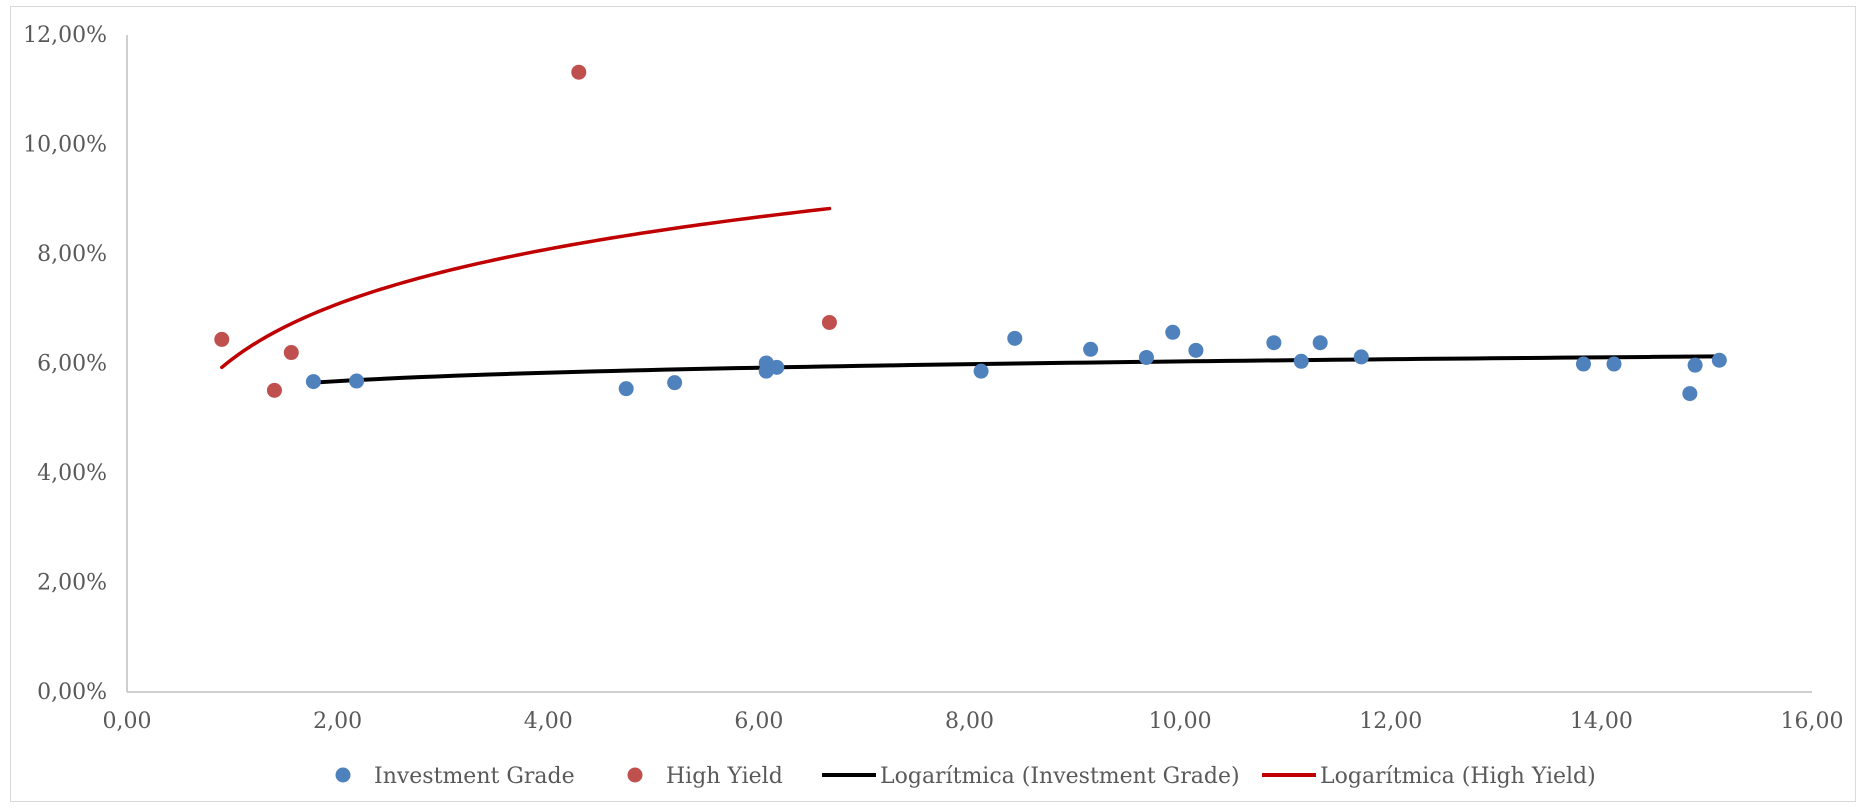 The image size is (1867, 808). What do you see at coordinates (1601, 721) in the screenshot?
I see `x-tick-label: 14,00` at bounding box center [1601, 721].